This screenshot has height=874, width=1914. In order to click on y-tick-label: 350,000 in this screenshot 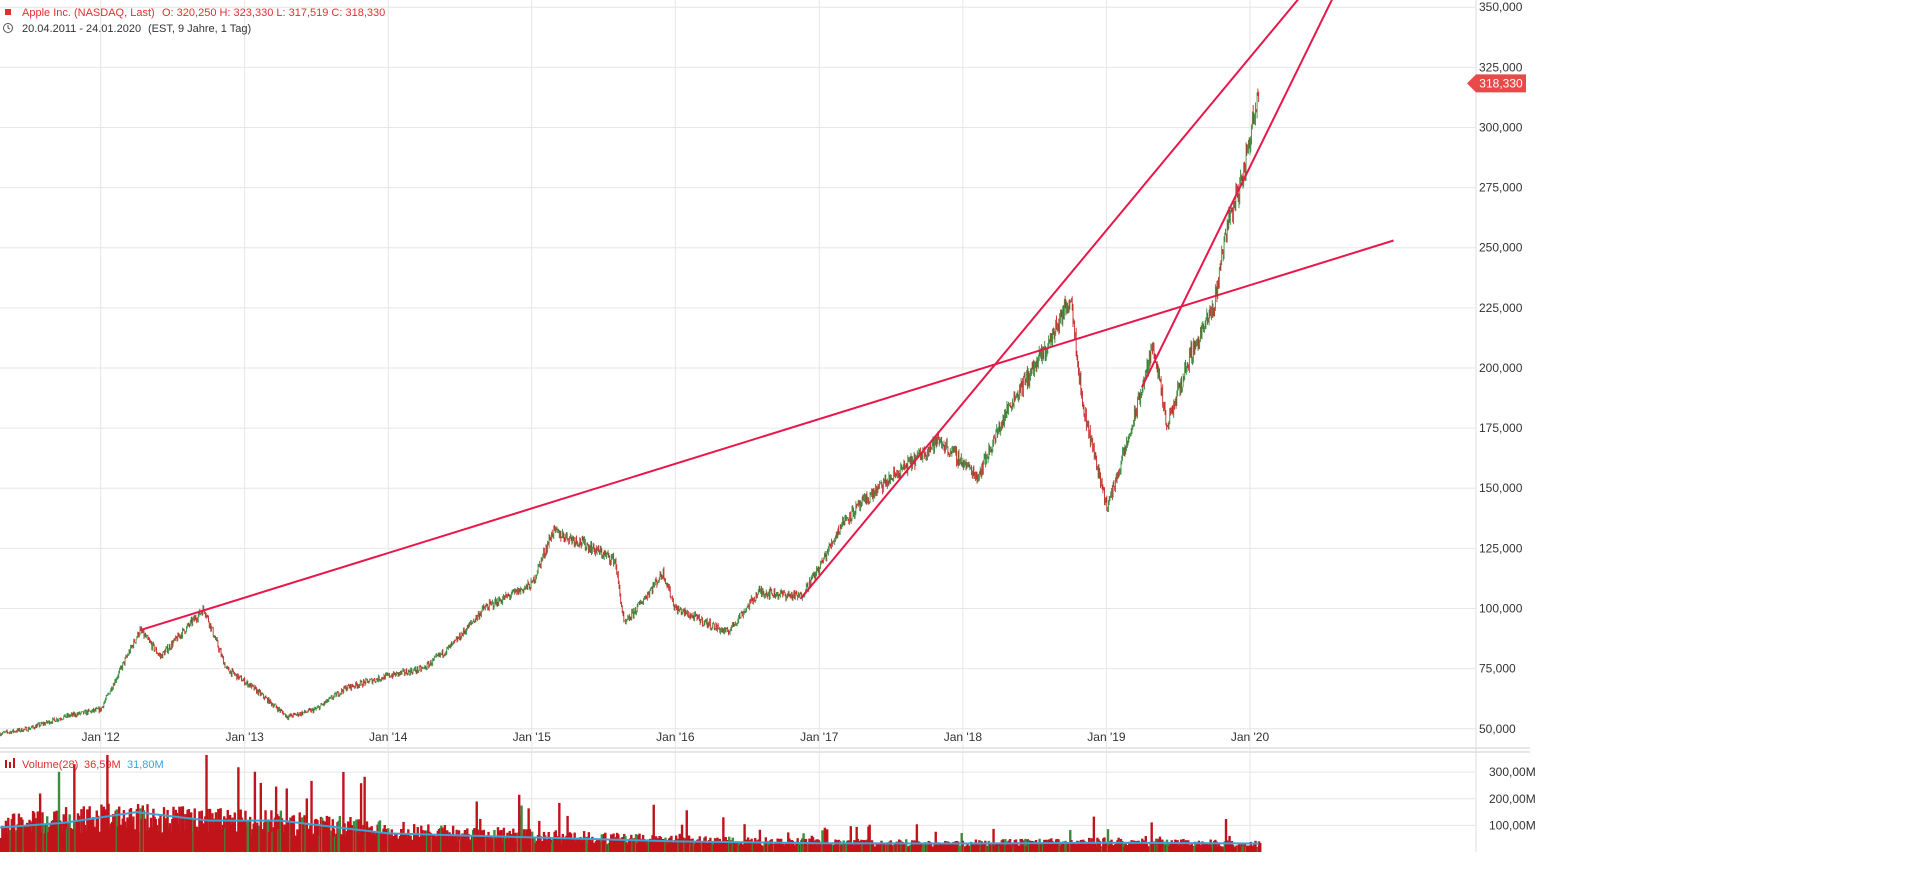, I will do `click(1501, 7)`.